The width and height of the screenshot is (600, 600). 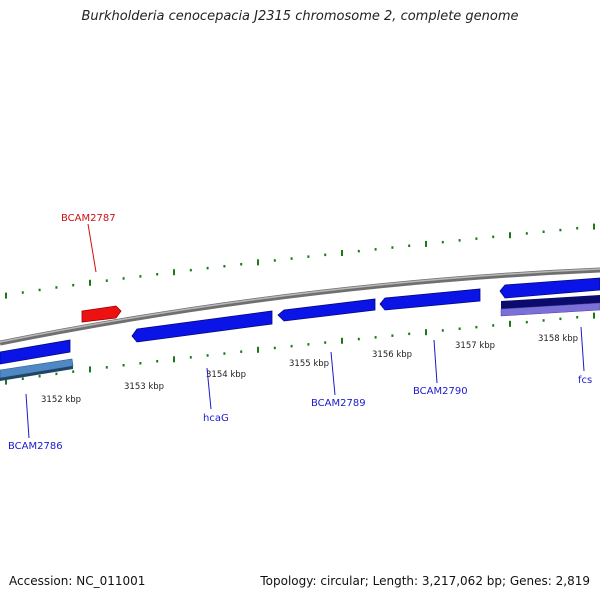 I want to click on scale-label: 3152 kbp, so click(x=61, y=400).